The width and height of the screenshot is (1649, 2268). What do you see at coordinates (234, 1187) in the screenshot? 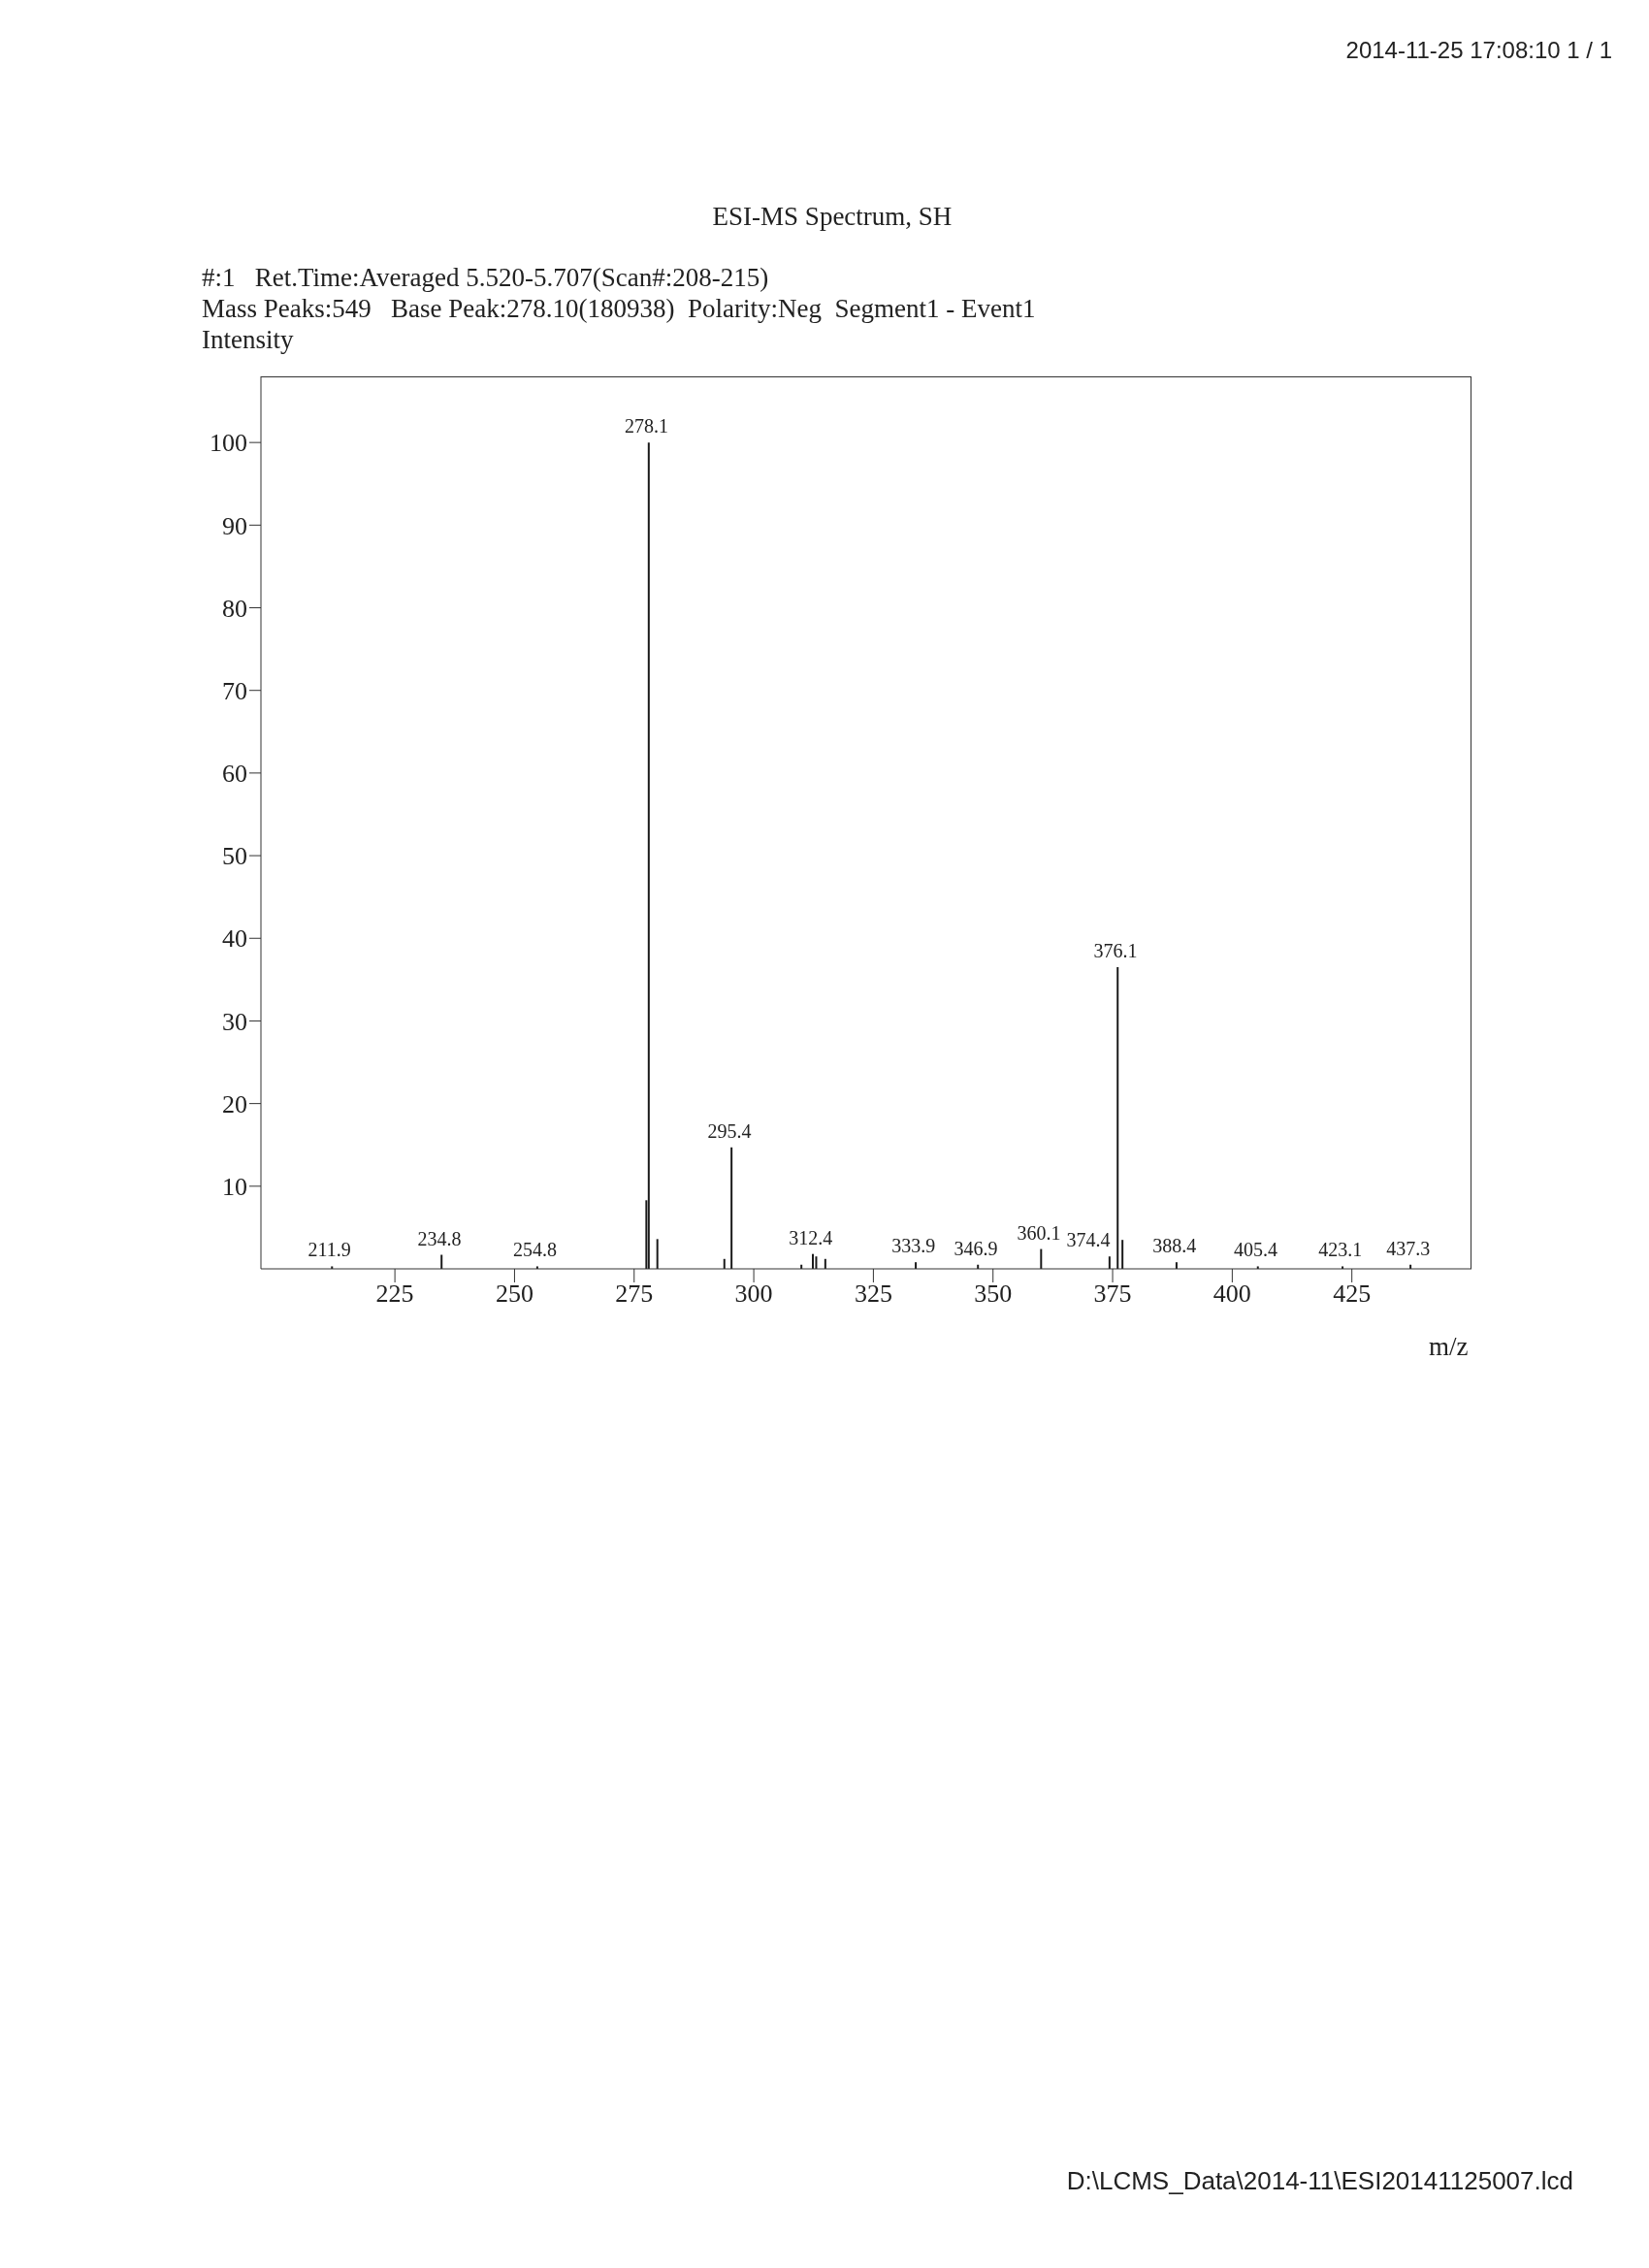
I see `y-tick-label: 10` at bounding box center [234, 1187].